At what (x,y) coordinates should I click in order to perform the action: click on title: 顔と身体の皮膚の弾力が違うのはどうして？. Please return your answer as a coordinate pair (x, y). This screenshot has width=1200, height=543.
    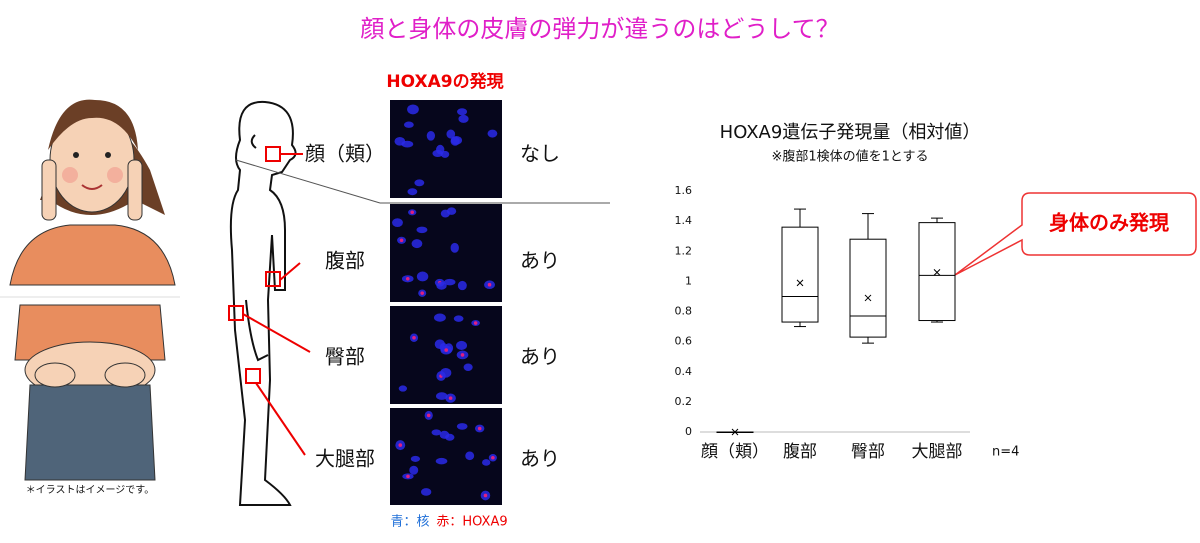
    Looking at the image, I should click on (599, 29).